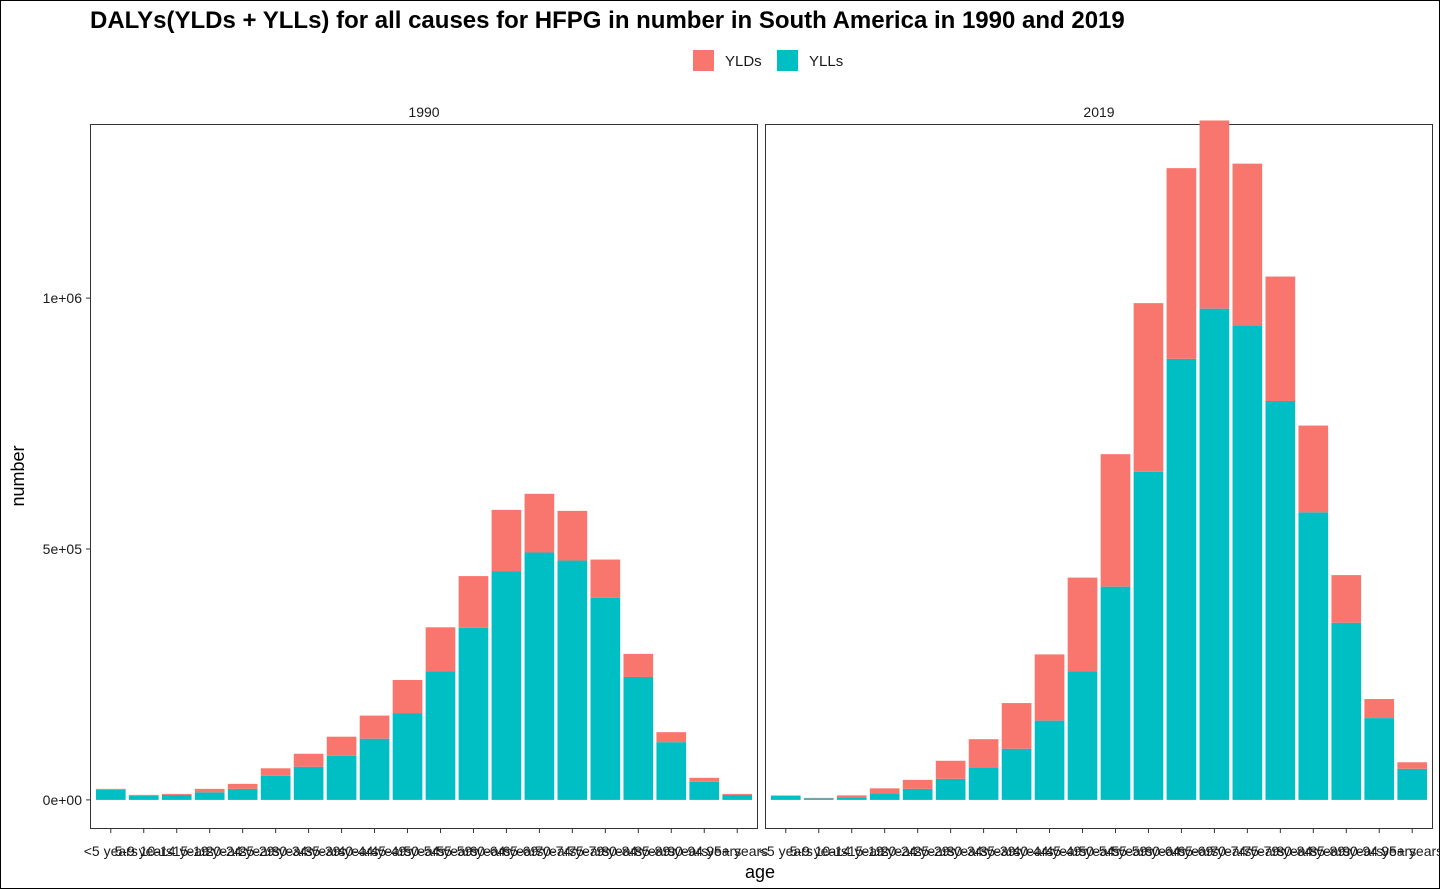 The image size is (1440, 889). Describe the element at coordinates (605, 851) in the screenshot. I see `x-tick-label-1990-15: 75-79 years` at that location.